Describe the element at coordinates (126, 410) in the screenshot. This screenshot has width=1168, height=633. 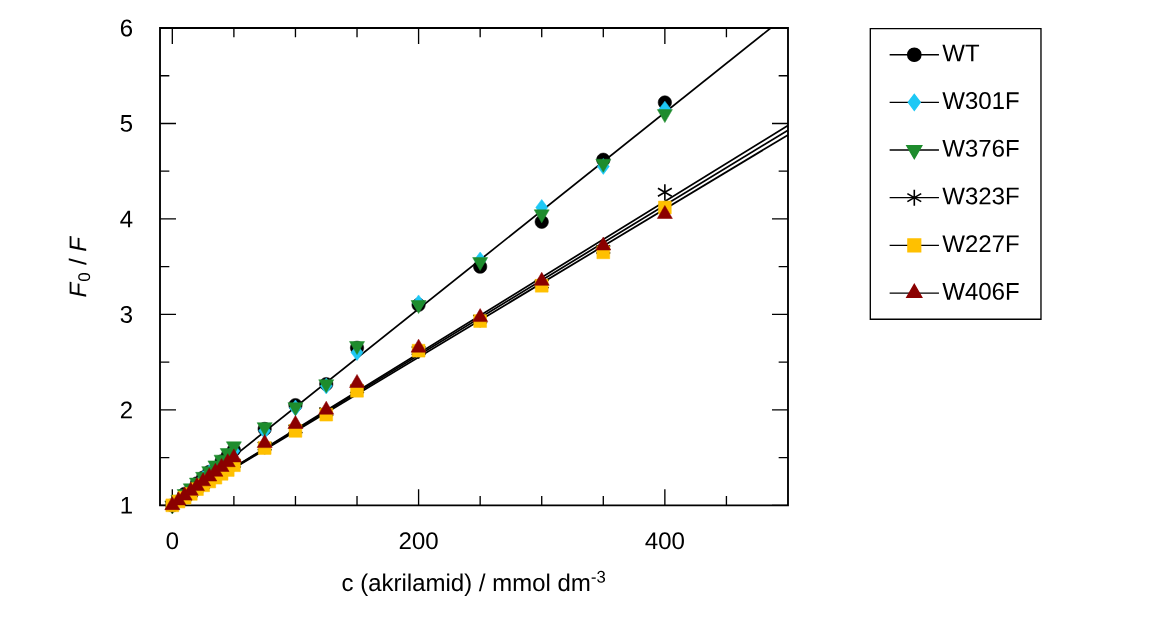
I see `y-tick-label: 2` at that location.